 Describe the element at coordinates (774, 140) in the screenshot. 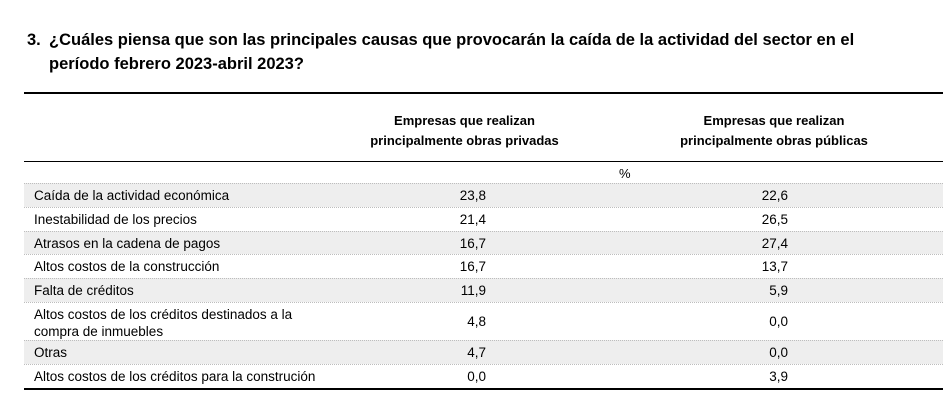

I see `column-header-line: principalmente obras públicas` at that location.